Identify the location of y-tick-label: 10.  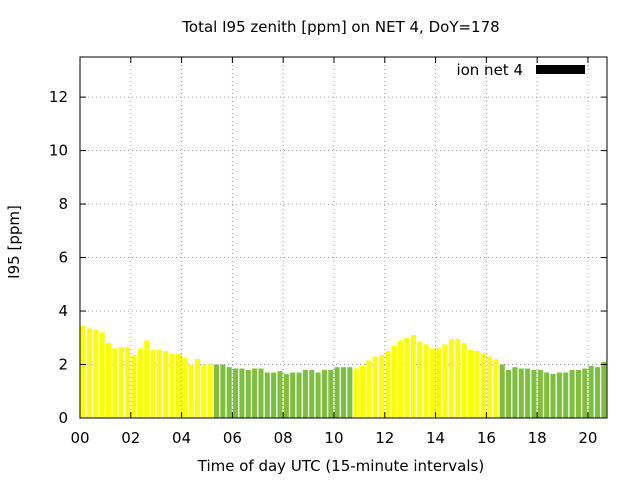
(58, 151).